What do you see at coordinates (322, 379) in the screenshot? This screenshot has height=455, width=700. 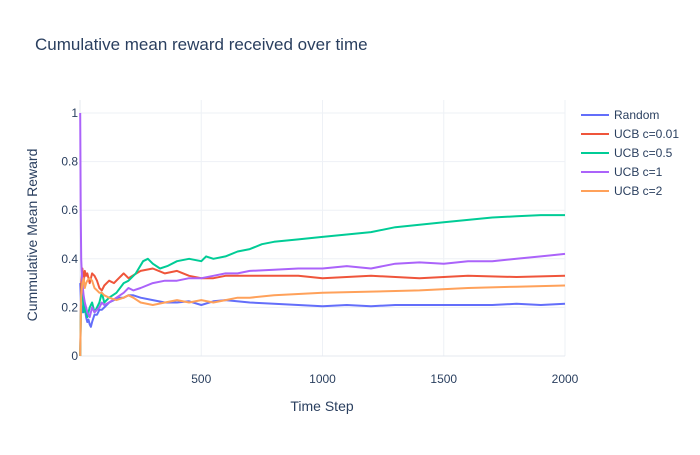 I see `x-tick-label: 1000` at bounding box center [322, 379].